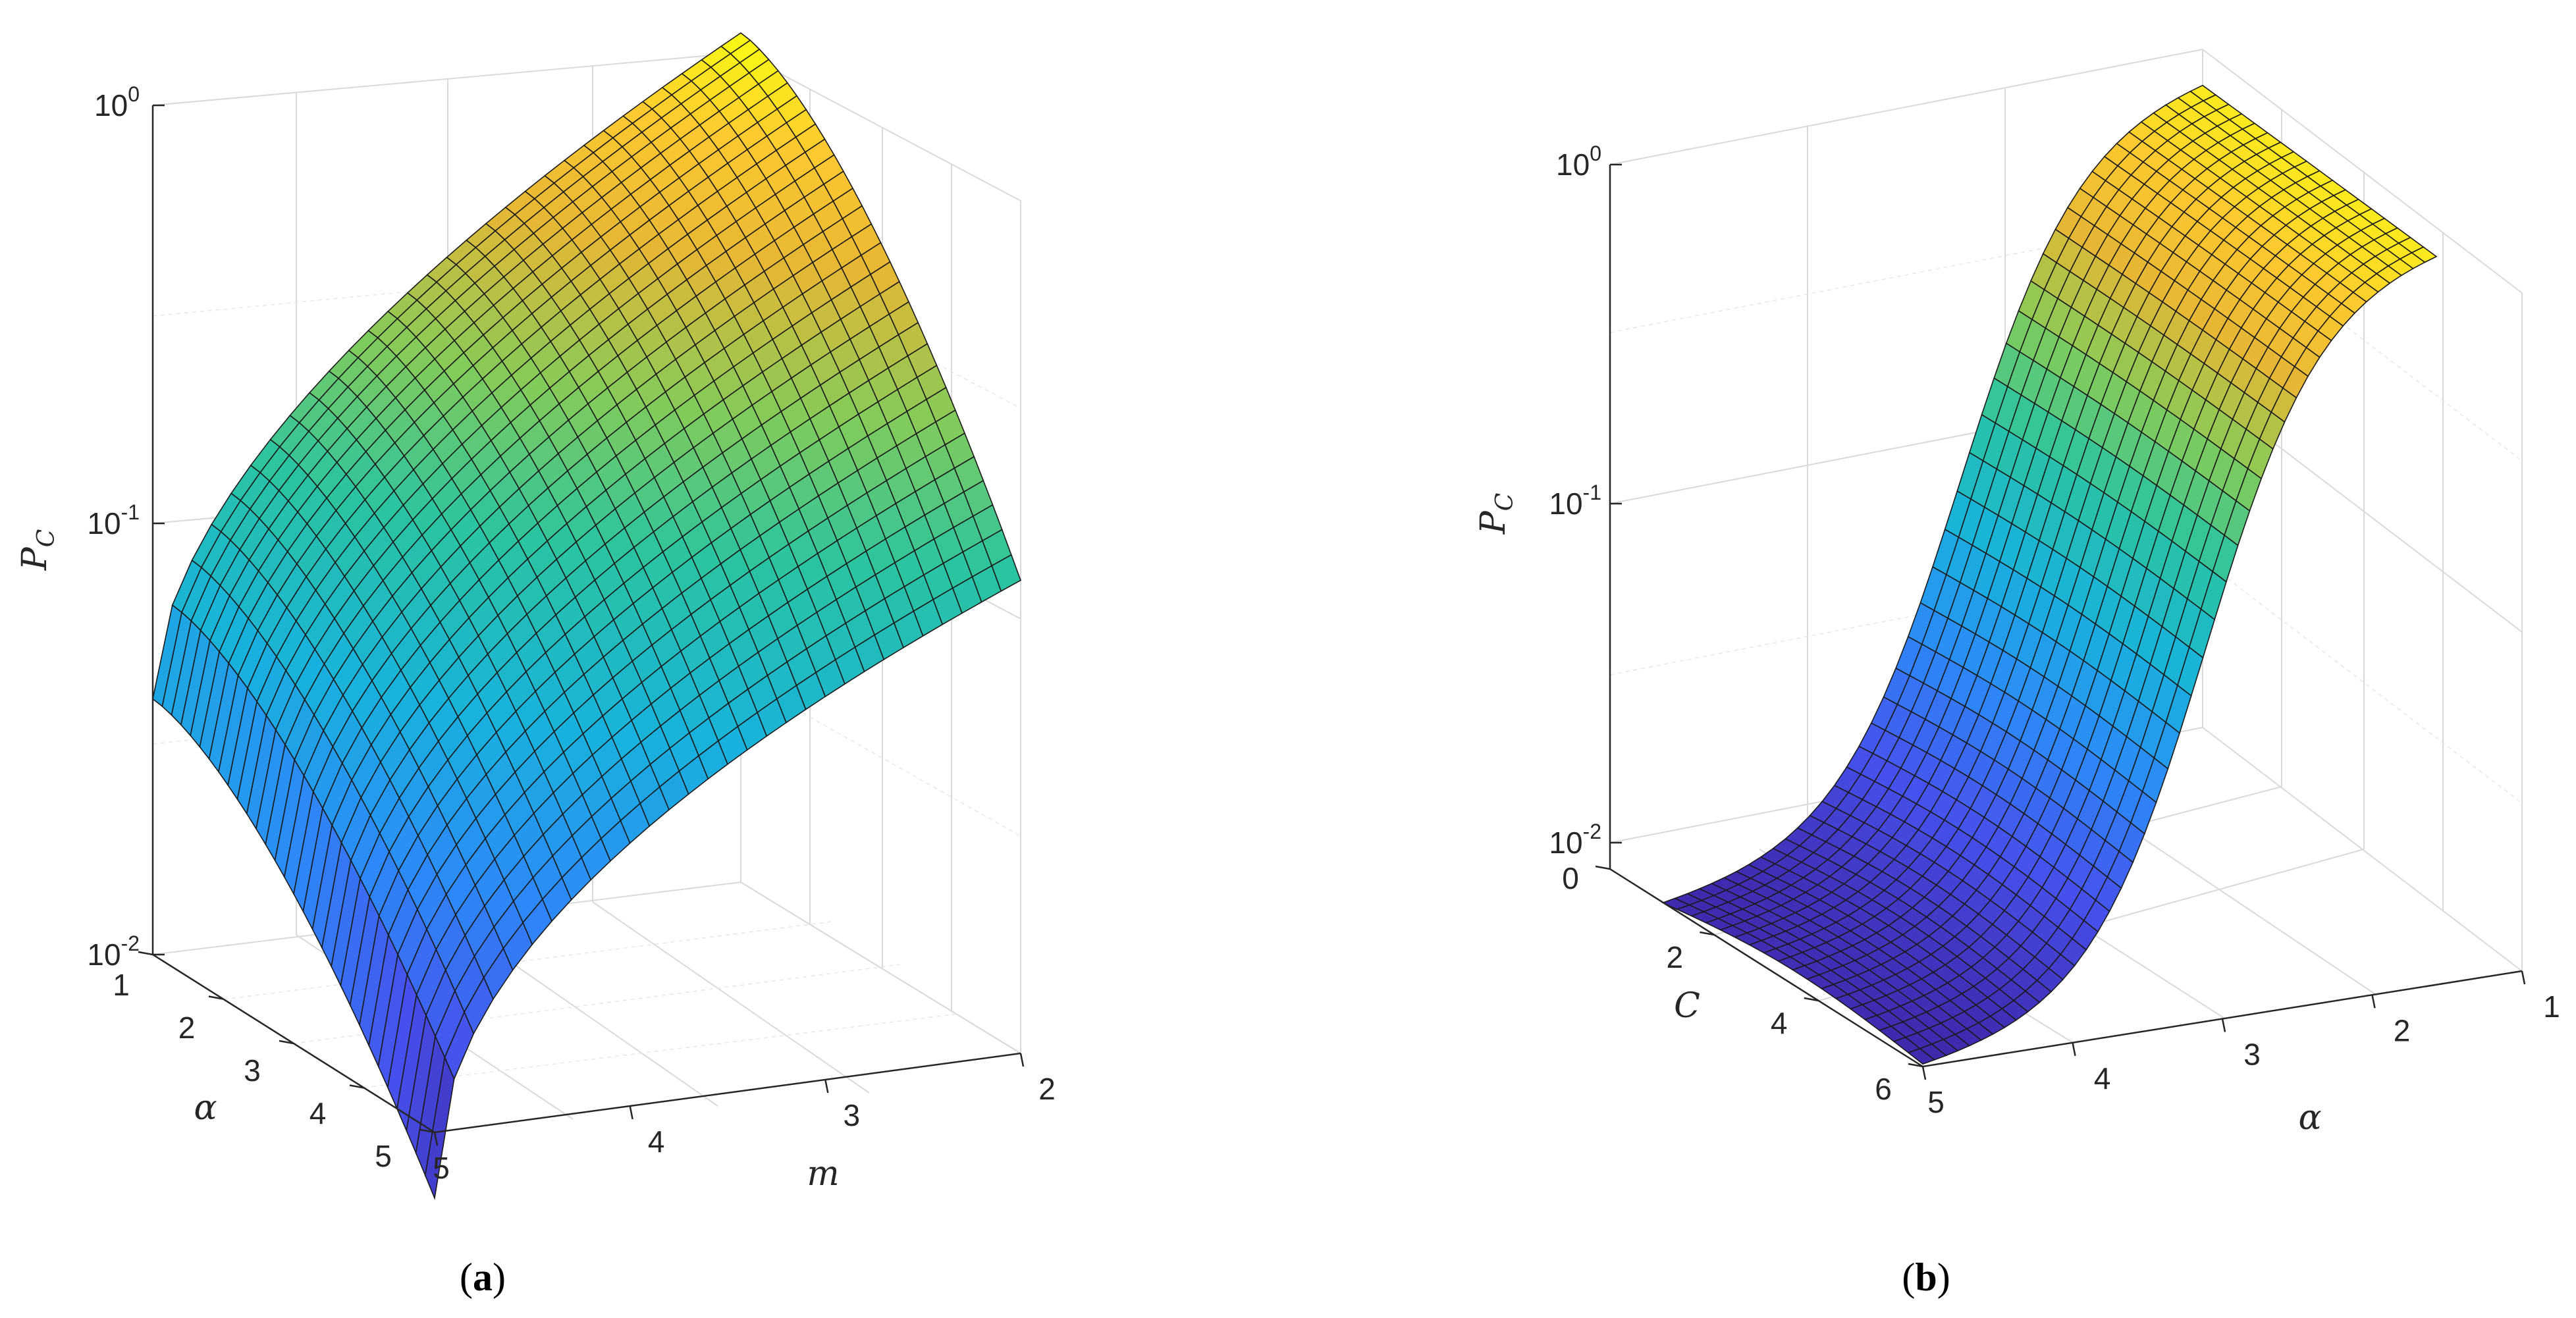  I want to click on panel-b-zlabel: PC, so click(1496, 514).